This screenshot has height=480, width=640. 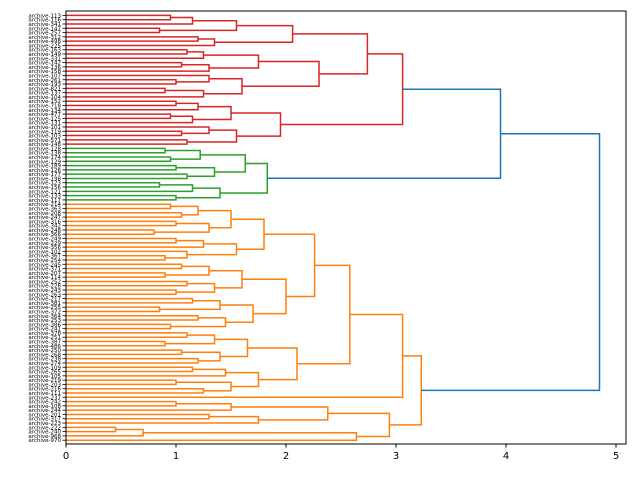 What do you see at coordinates (44, 240) in the screenshot?
I see `leaf-label: archive-249` at bounding box center [44, 240].